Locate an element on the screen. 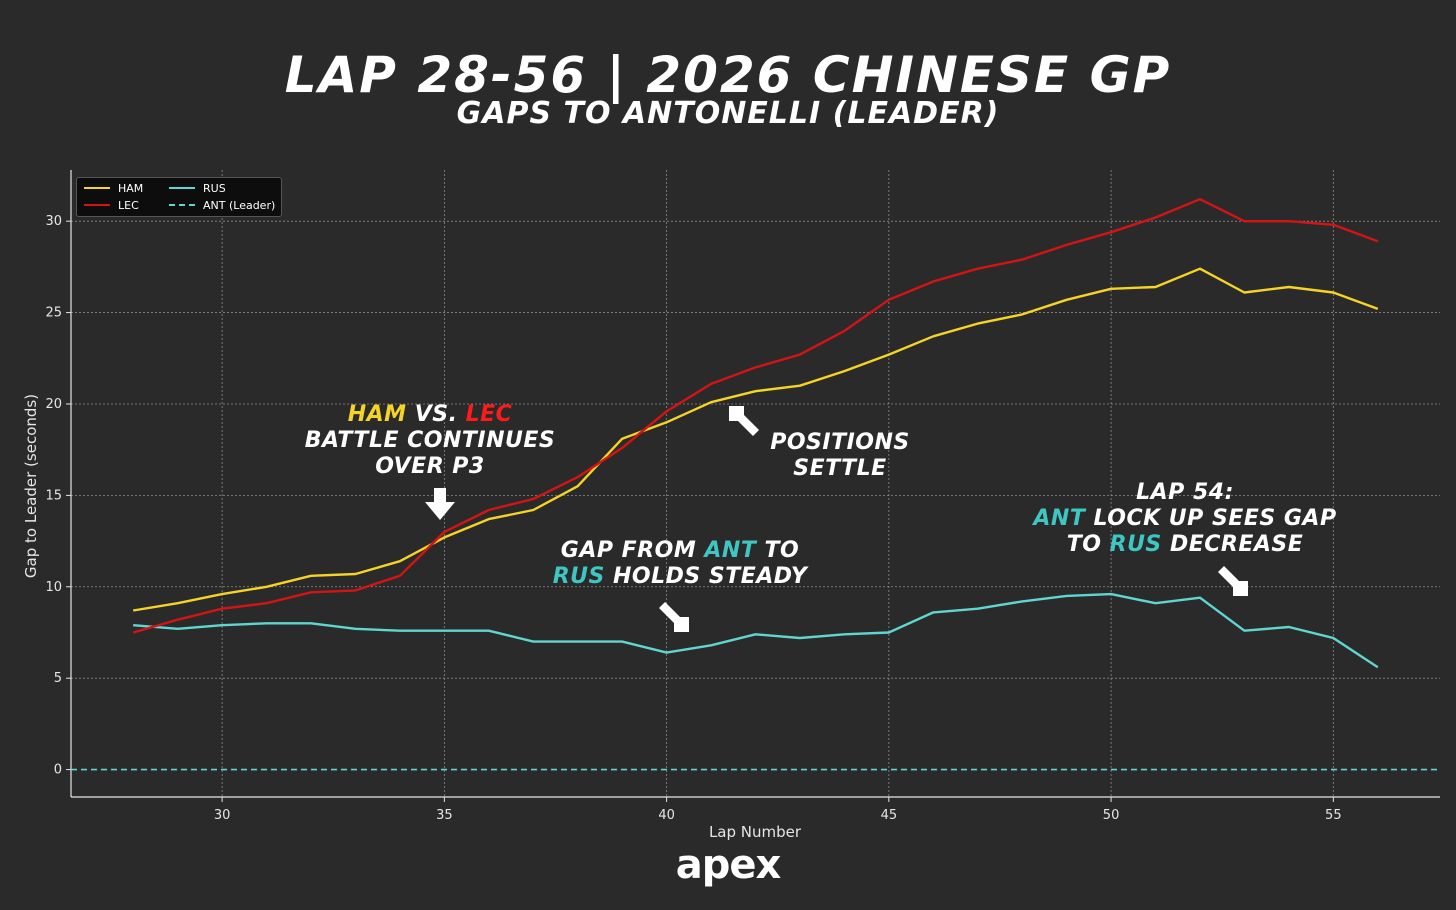 The height and width of the screenshot is (910, 1456). annotation-vs-text: VS. is located at coordinates (436, 414).